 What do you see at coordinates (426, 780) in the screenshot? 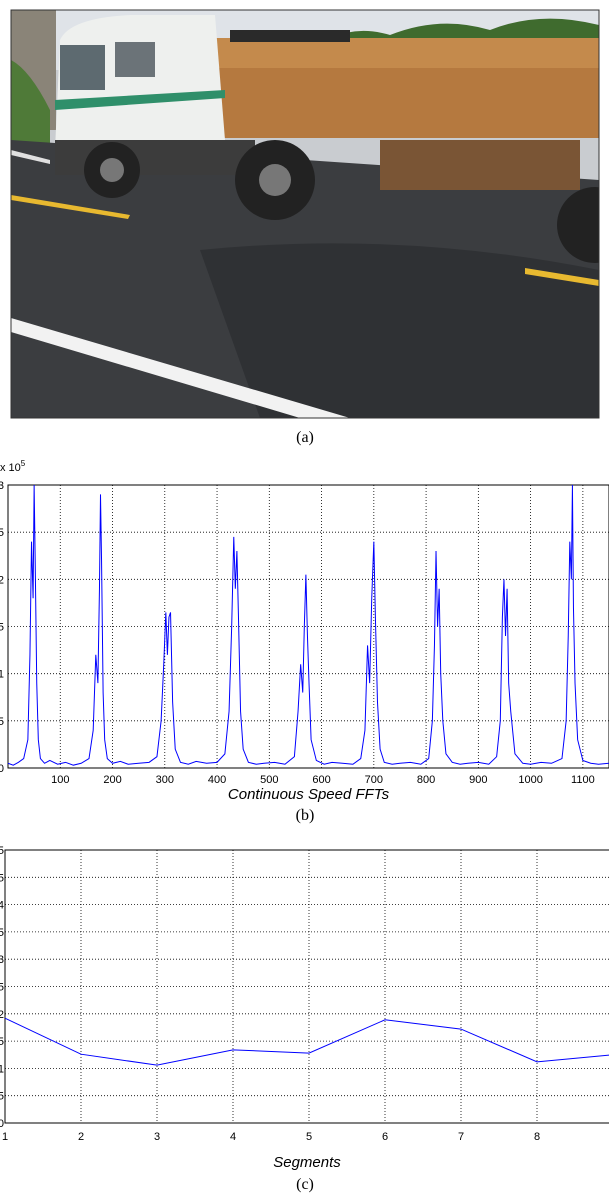
I see `x-tick-label: 800` at bounding box center [426, 780].